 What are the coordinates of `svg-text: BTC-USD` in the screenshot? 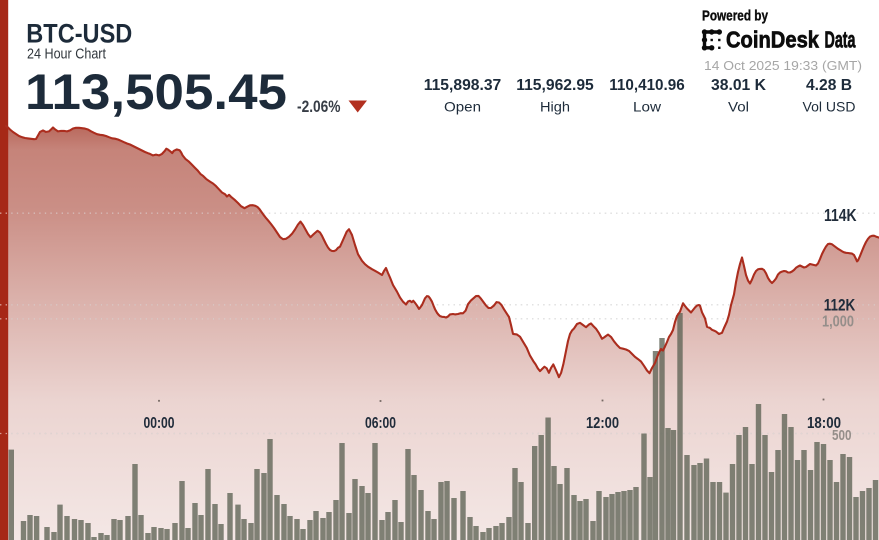 It's located at (79, 34).